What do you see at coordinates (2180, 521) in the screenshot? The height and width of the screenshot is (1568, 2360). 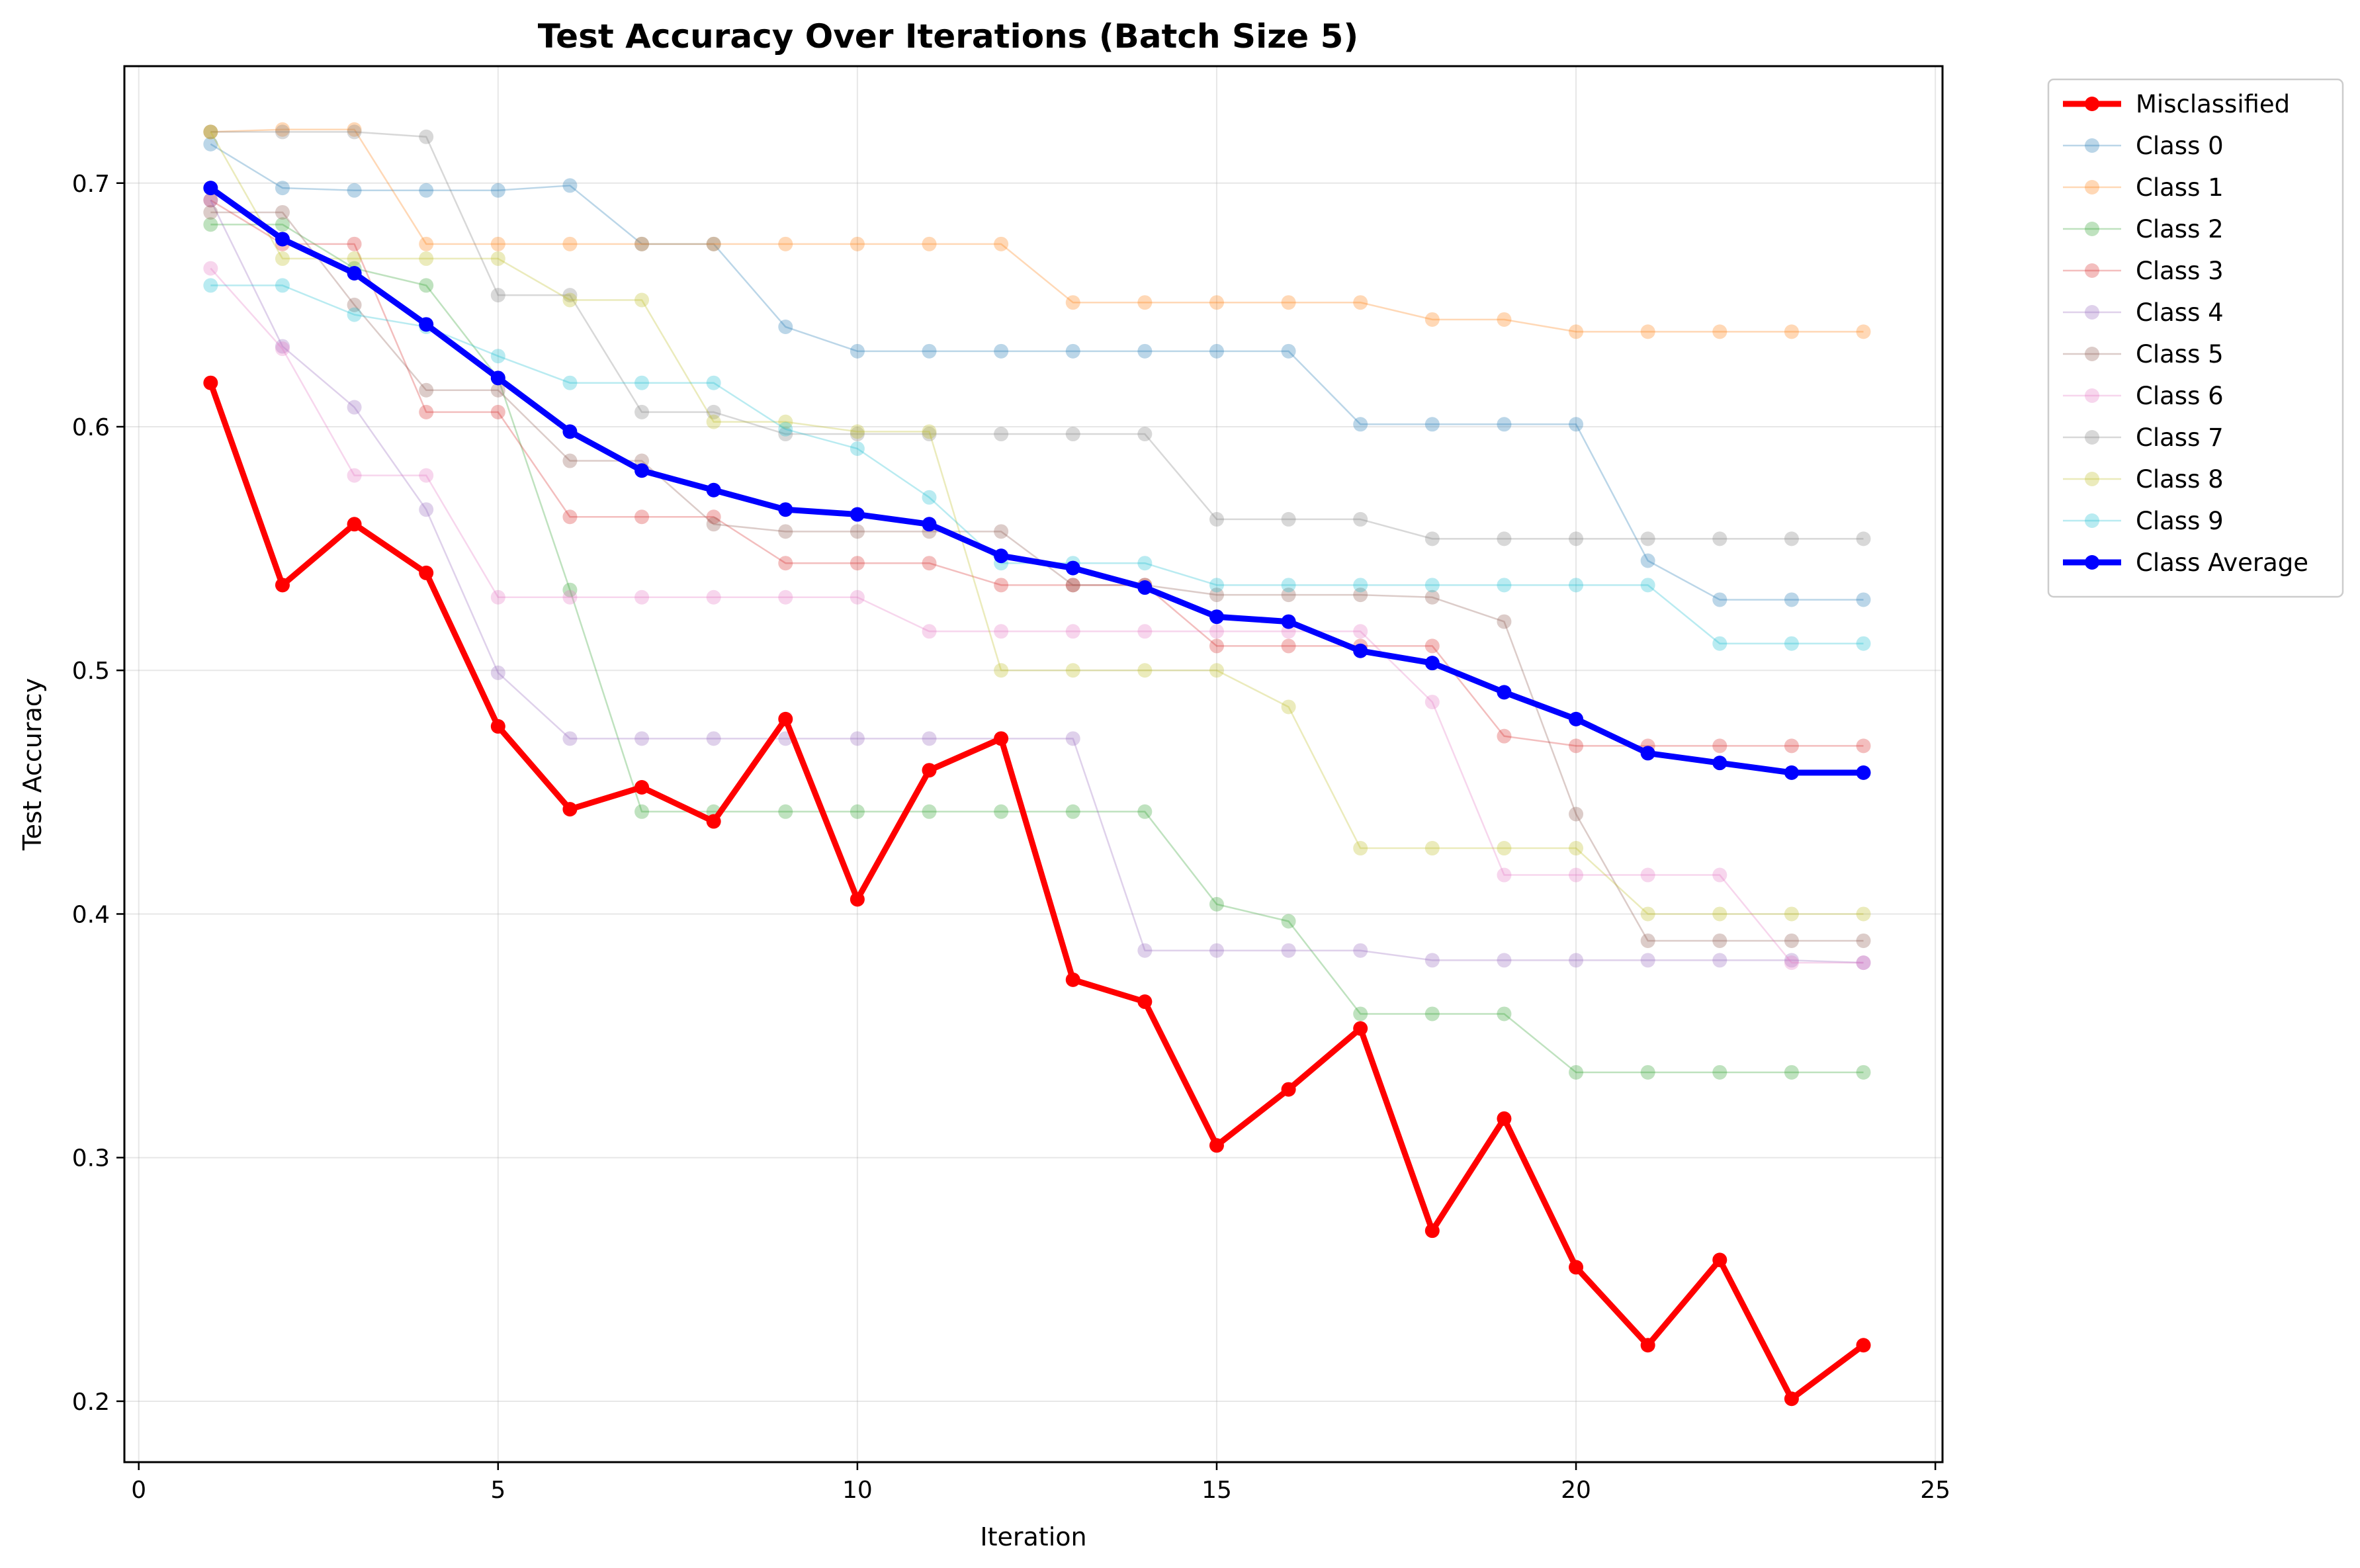 I see `legend-label: Class 9` at bounding box center [2180, 521].